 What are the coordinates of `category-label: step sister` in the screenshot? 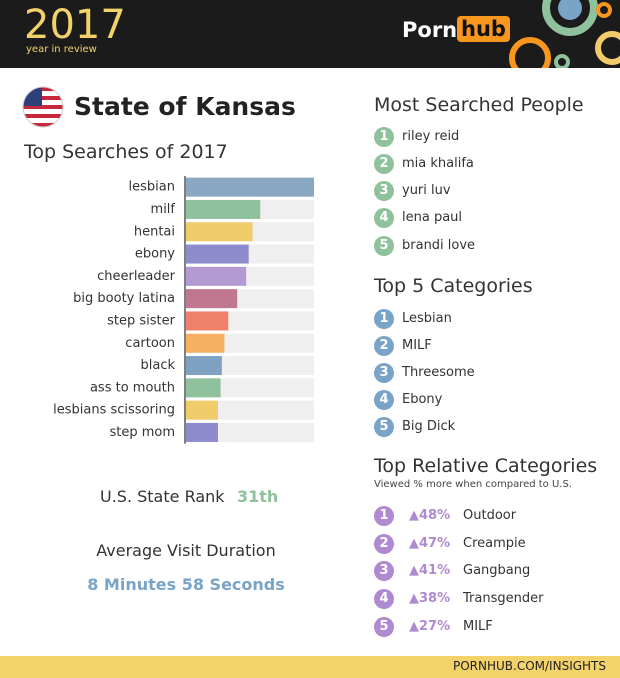 It's located at (141, 320).